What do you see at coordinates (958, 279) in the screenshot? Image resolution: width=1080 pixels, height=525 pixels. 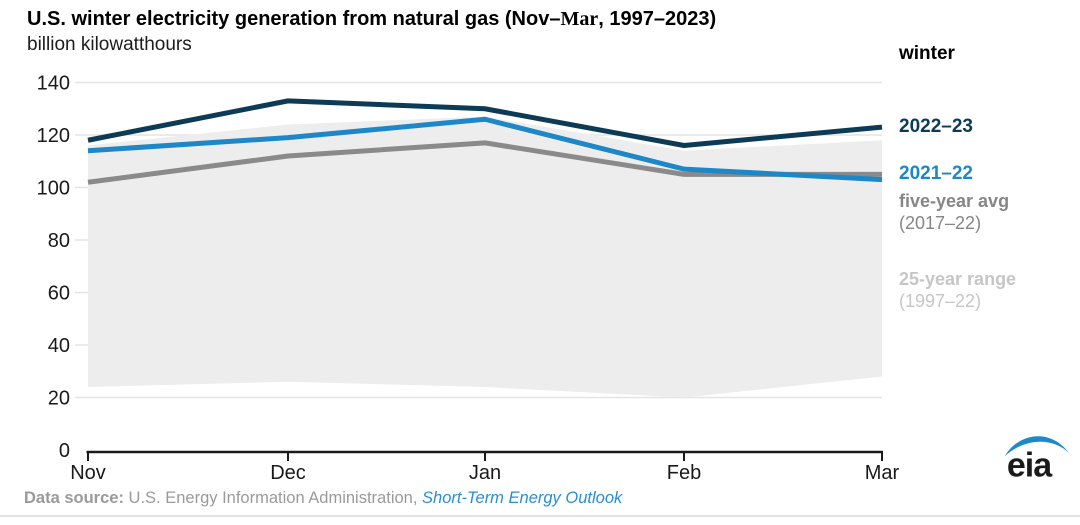 I see `legend-item-25-year-range: 25-year range` at bounding box center [958, 279].